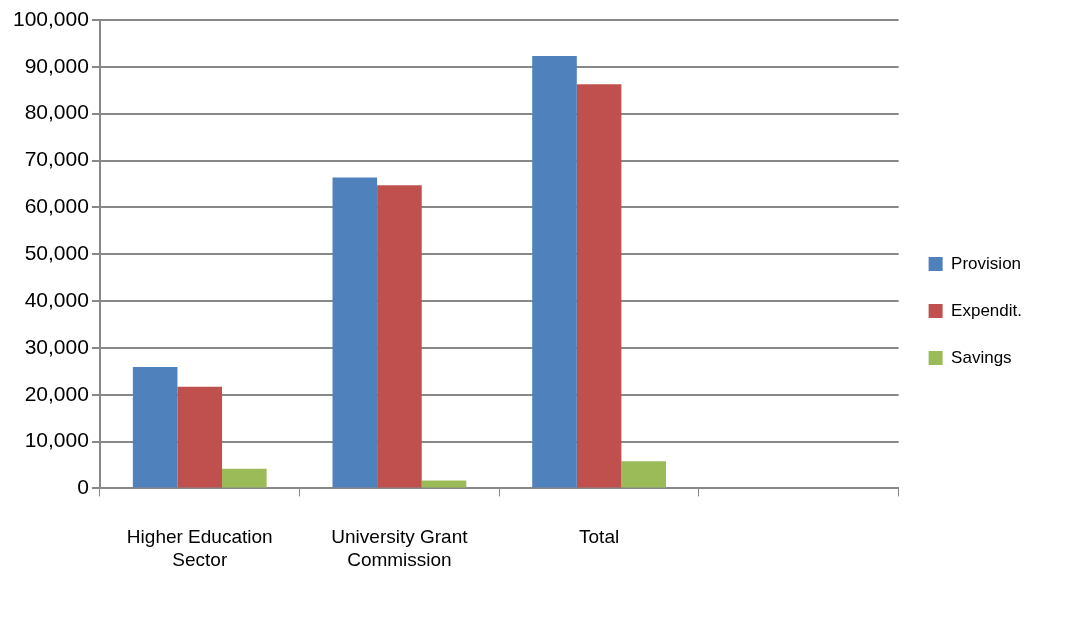  Describe the element at coordinates (56, 252) in the screenshot. I see `y-tick-label: 50,000` at that location.